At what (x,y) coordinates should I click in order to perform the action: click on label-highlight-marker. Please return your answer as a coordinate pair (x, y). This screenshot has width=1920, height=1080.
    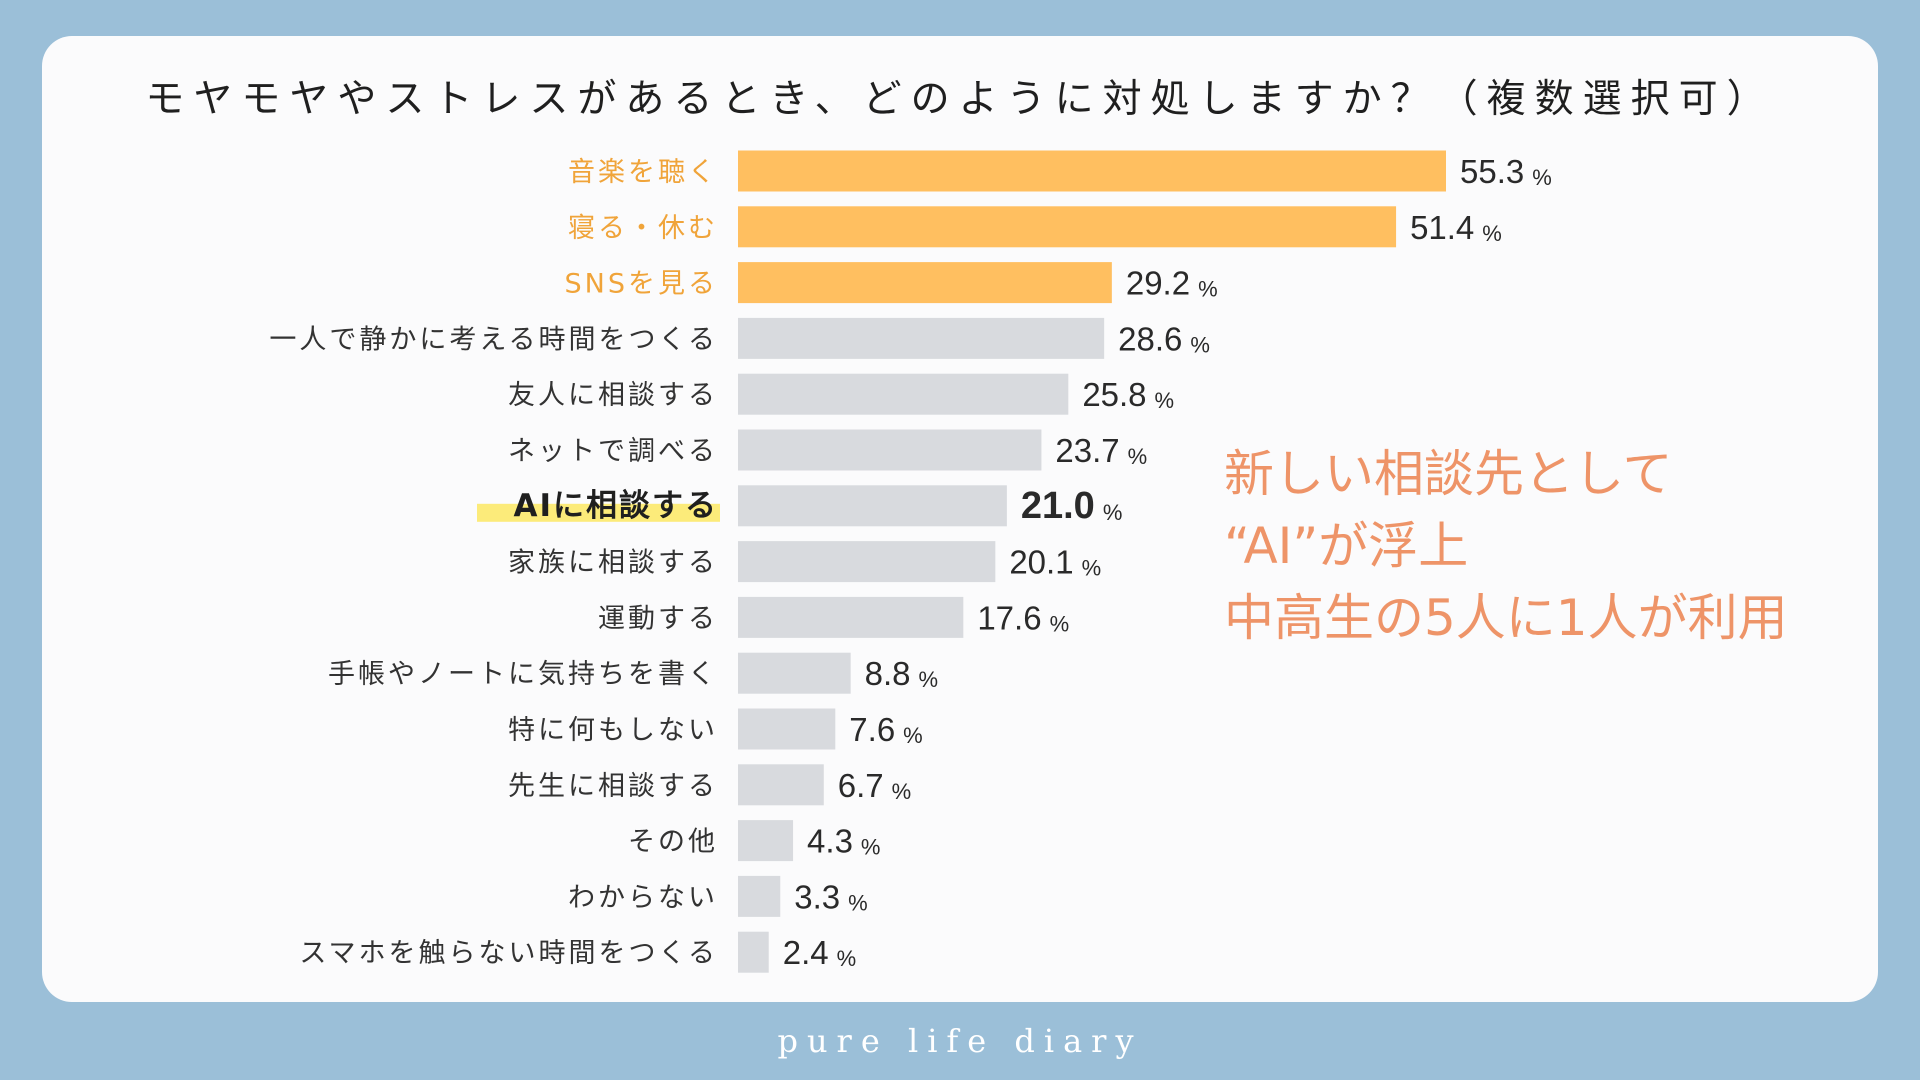
    Looking at the image, I should click on (598, 512).